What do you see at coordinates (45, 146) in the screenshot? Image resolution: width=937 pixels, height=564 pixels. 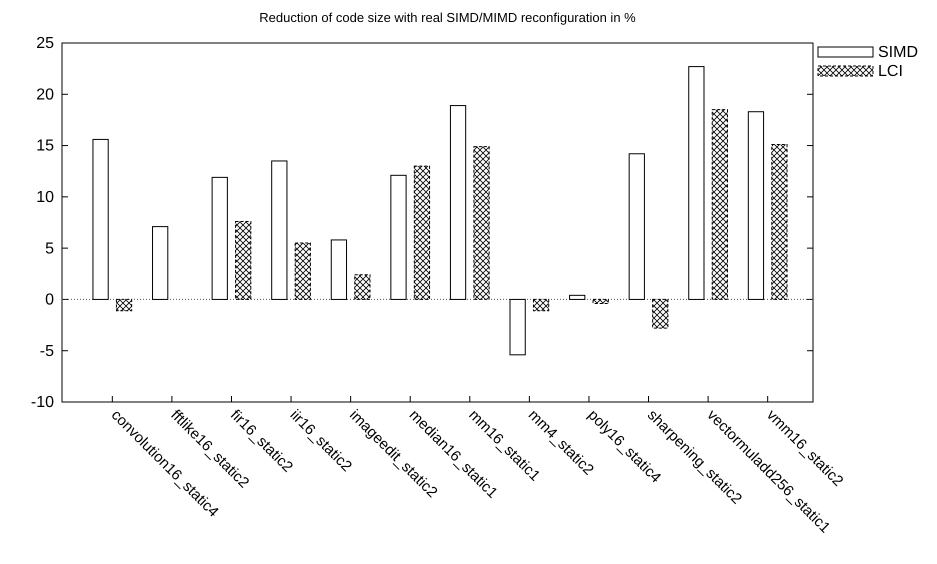 I see `y-tick-label: 15` at bounding box center [45, 146].